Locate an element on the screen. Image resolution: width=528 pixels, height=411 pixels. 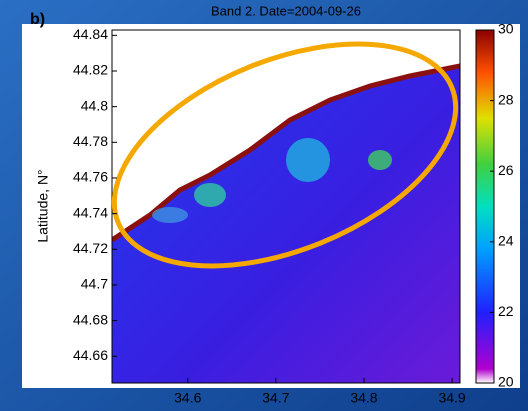
colorbar-tick-label: 24 is located at coordinates (506, 241).